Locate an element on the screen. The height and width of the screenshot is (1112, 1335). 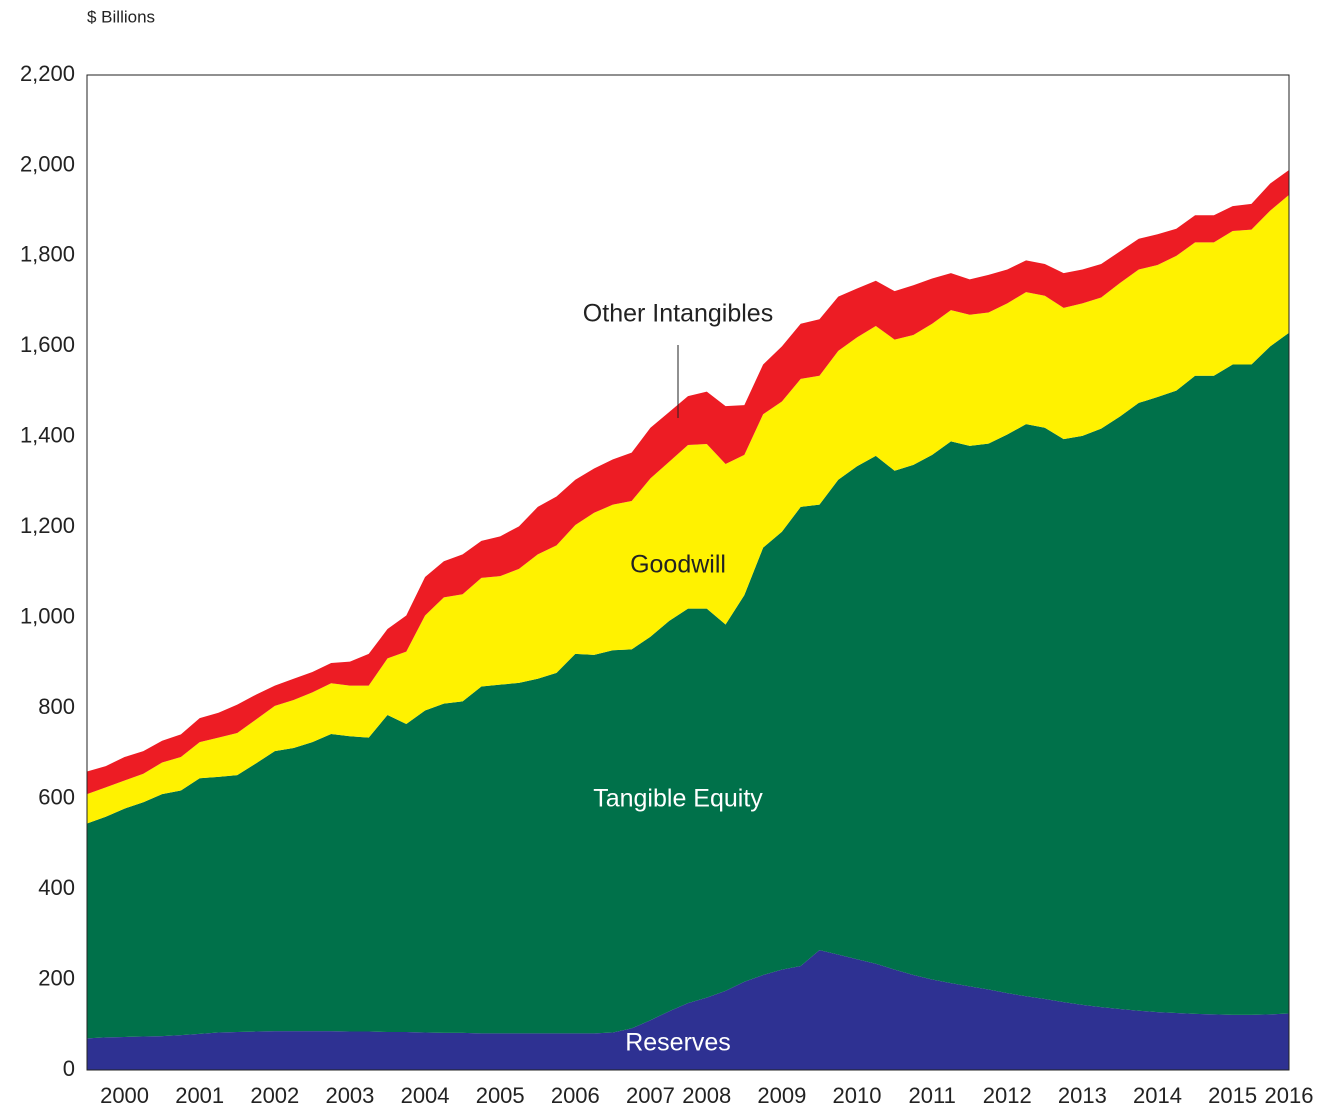
y-tick-label: 1,800 is located at coordinates (47, 254).